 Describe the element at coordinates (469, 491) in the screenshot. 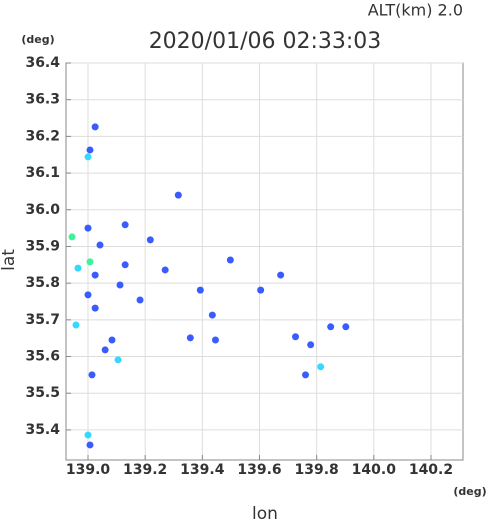

I see `x-unit: (deg)` at that location.